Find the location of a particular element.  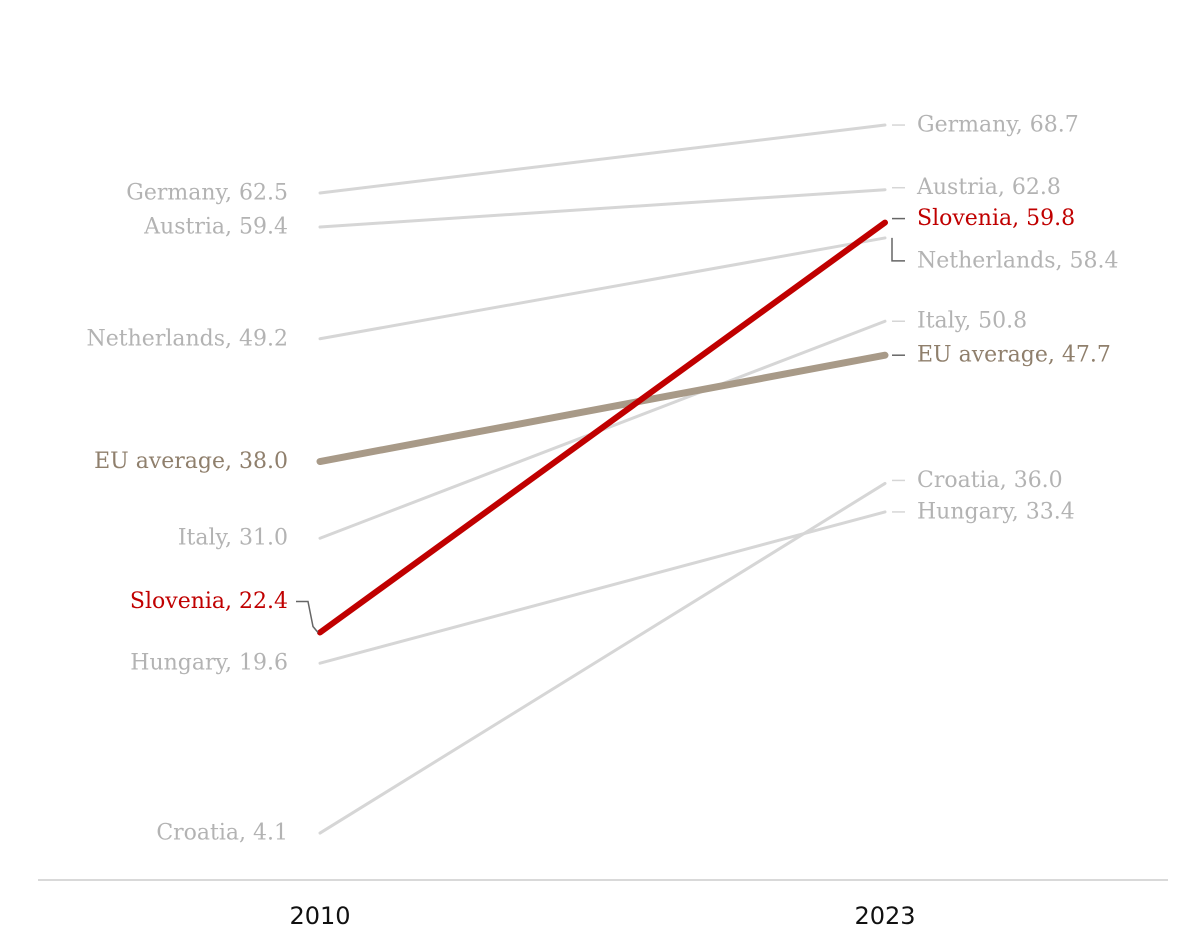

x-tick-label-start: 2010 is located at coordinates (319, 916).